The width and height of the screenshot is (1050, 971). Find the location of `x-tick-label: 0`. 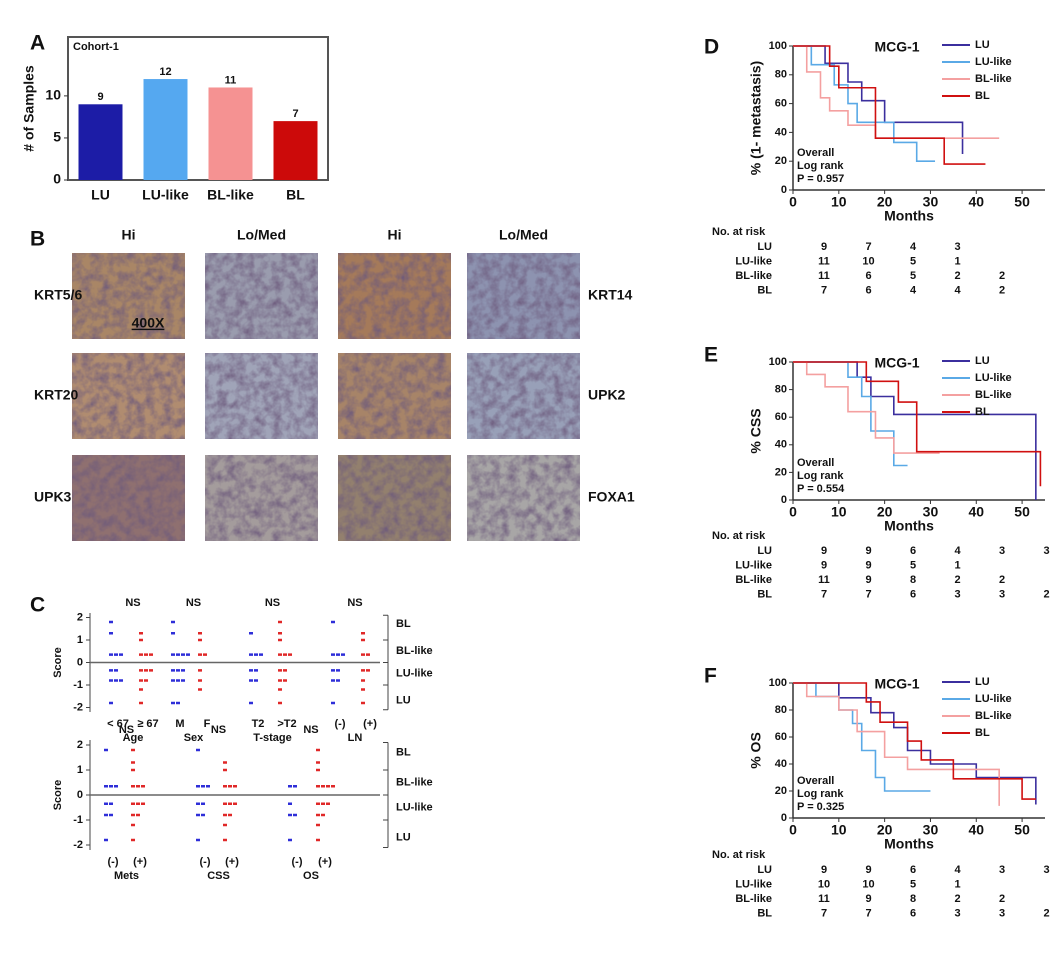

x-tick-label: 0 is located at coordinates (793, 512).